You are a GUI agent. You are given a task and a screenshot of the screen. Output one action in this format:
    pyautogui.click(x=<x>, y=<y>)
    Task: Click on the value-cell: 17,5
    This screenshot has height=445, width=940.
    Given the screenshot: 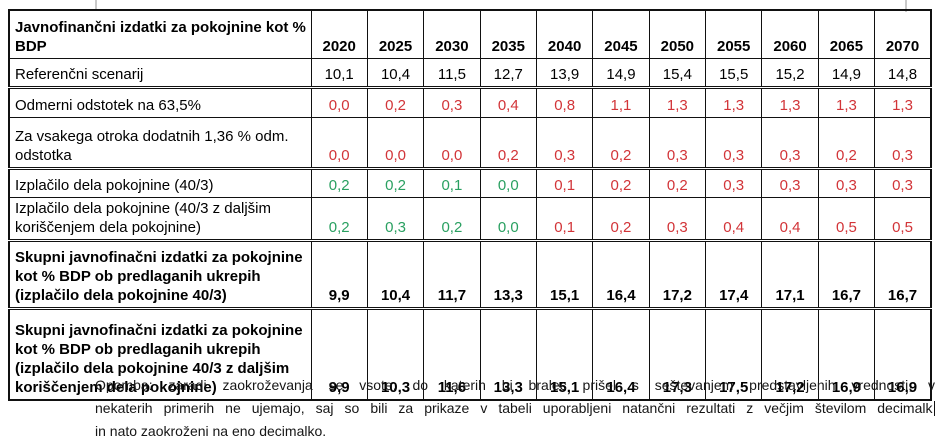 What is the action you would take?
    pyautogui.click(x=734, y=354)
    